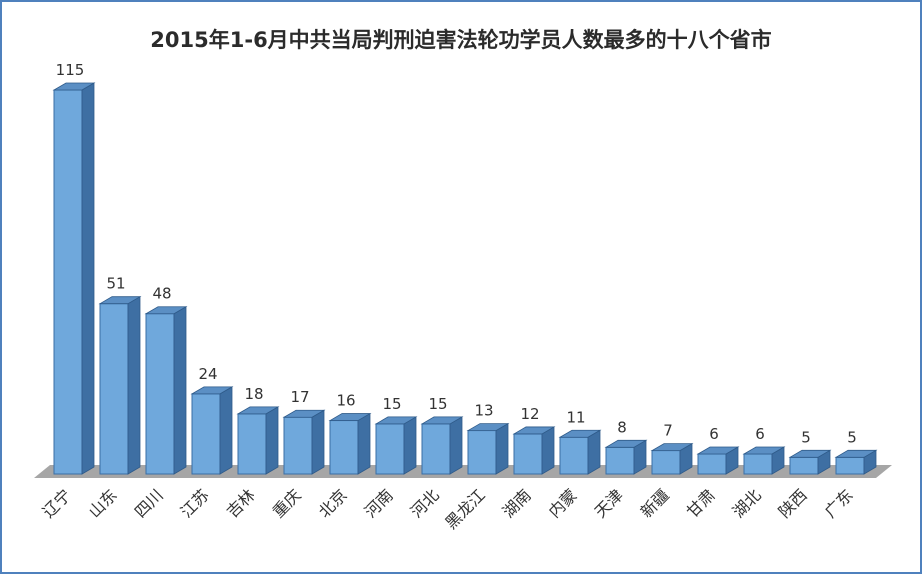  What do you see at coordinates (793, 503) in the screenshot?
I see `category-label-17: 陕西` at bounding box center [793, 503].